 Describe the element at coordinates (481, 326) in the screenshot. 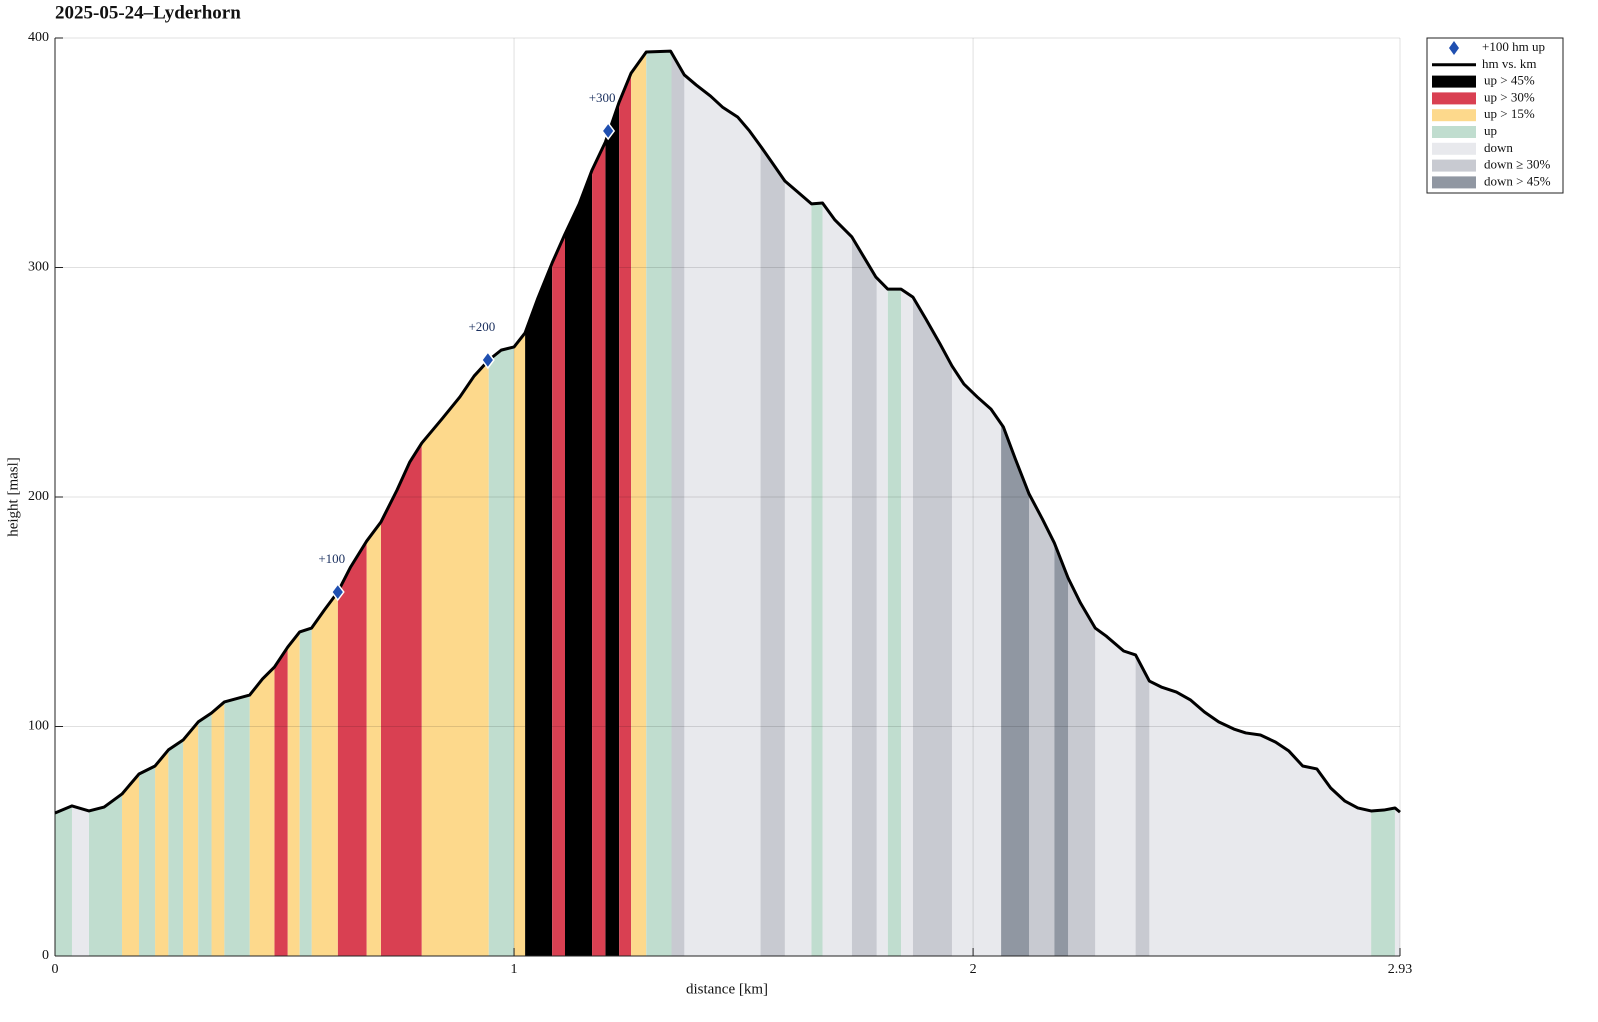

I see `marker-label: +200` at that location.